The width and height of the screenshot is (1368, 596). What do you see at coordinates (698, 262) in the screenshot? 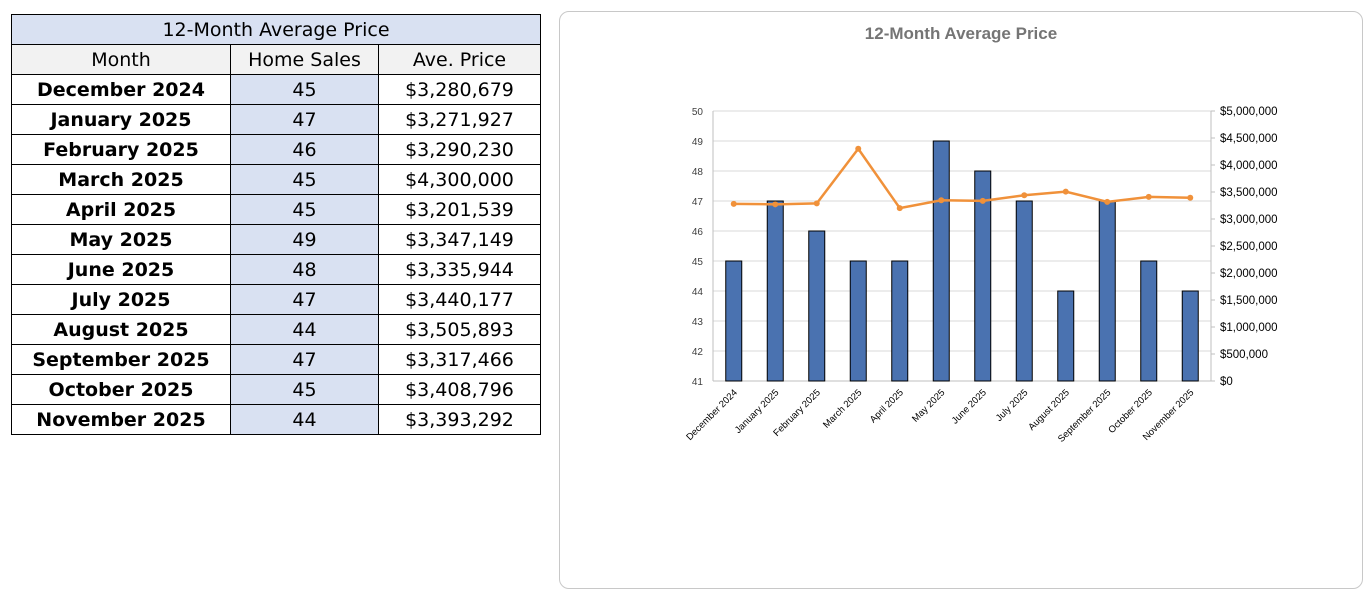
I see `y-tick-label: 45` at bounding box center [698, 262].